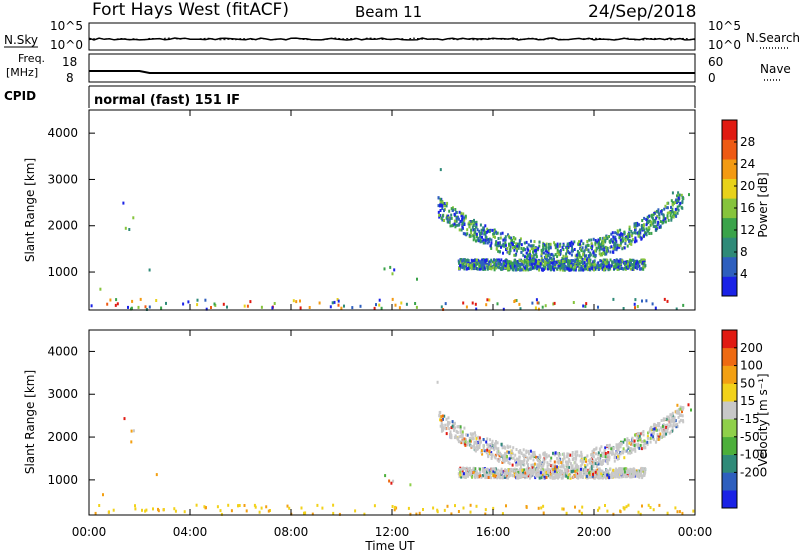  What do you see at coordinates (392, 36) in the screenshot?
I see `nsky-panel-frame` at bounding box center [392, 36].